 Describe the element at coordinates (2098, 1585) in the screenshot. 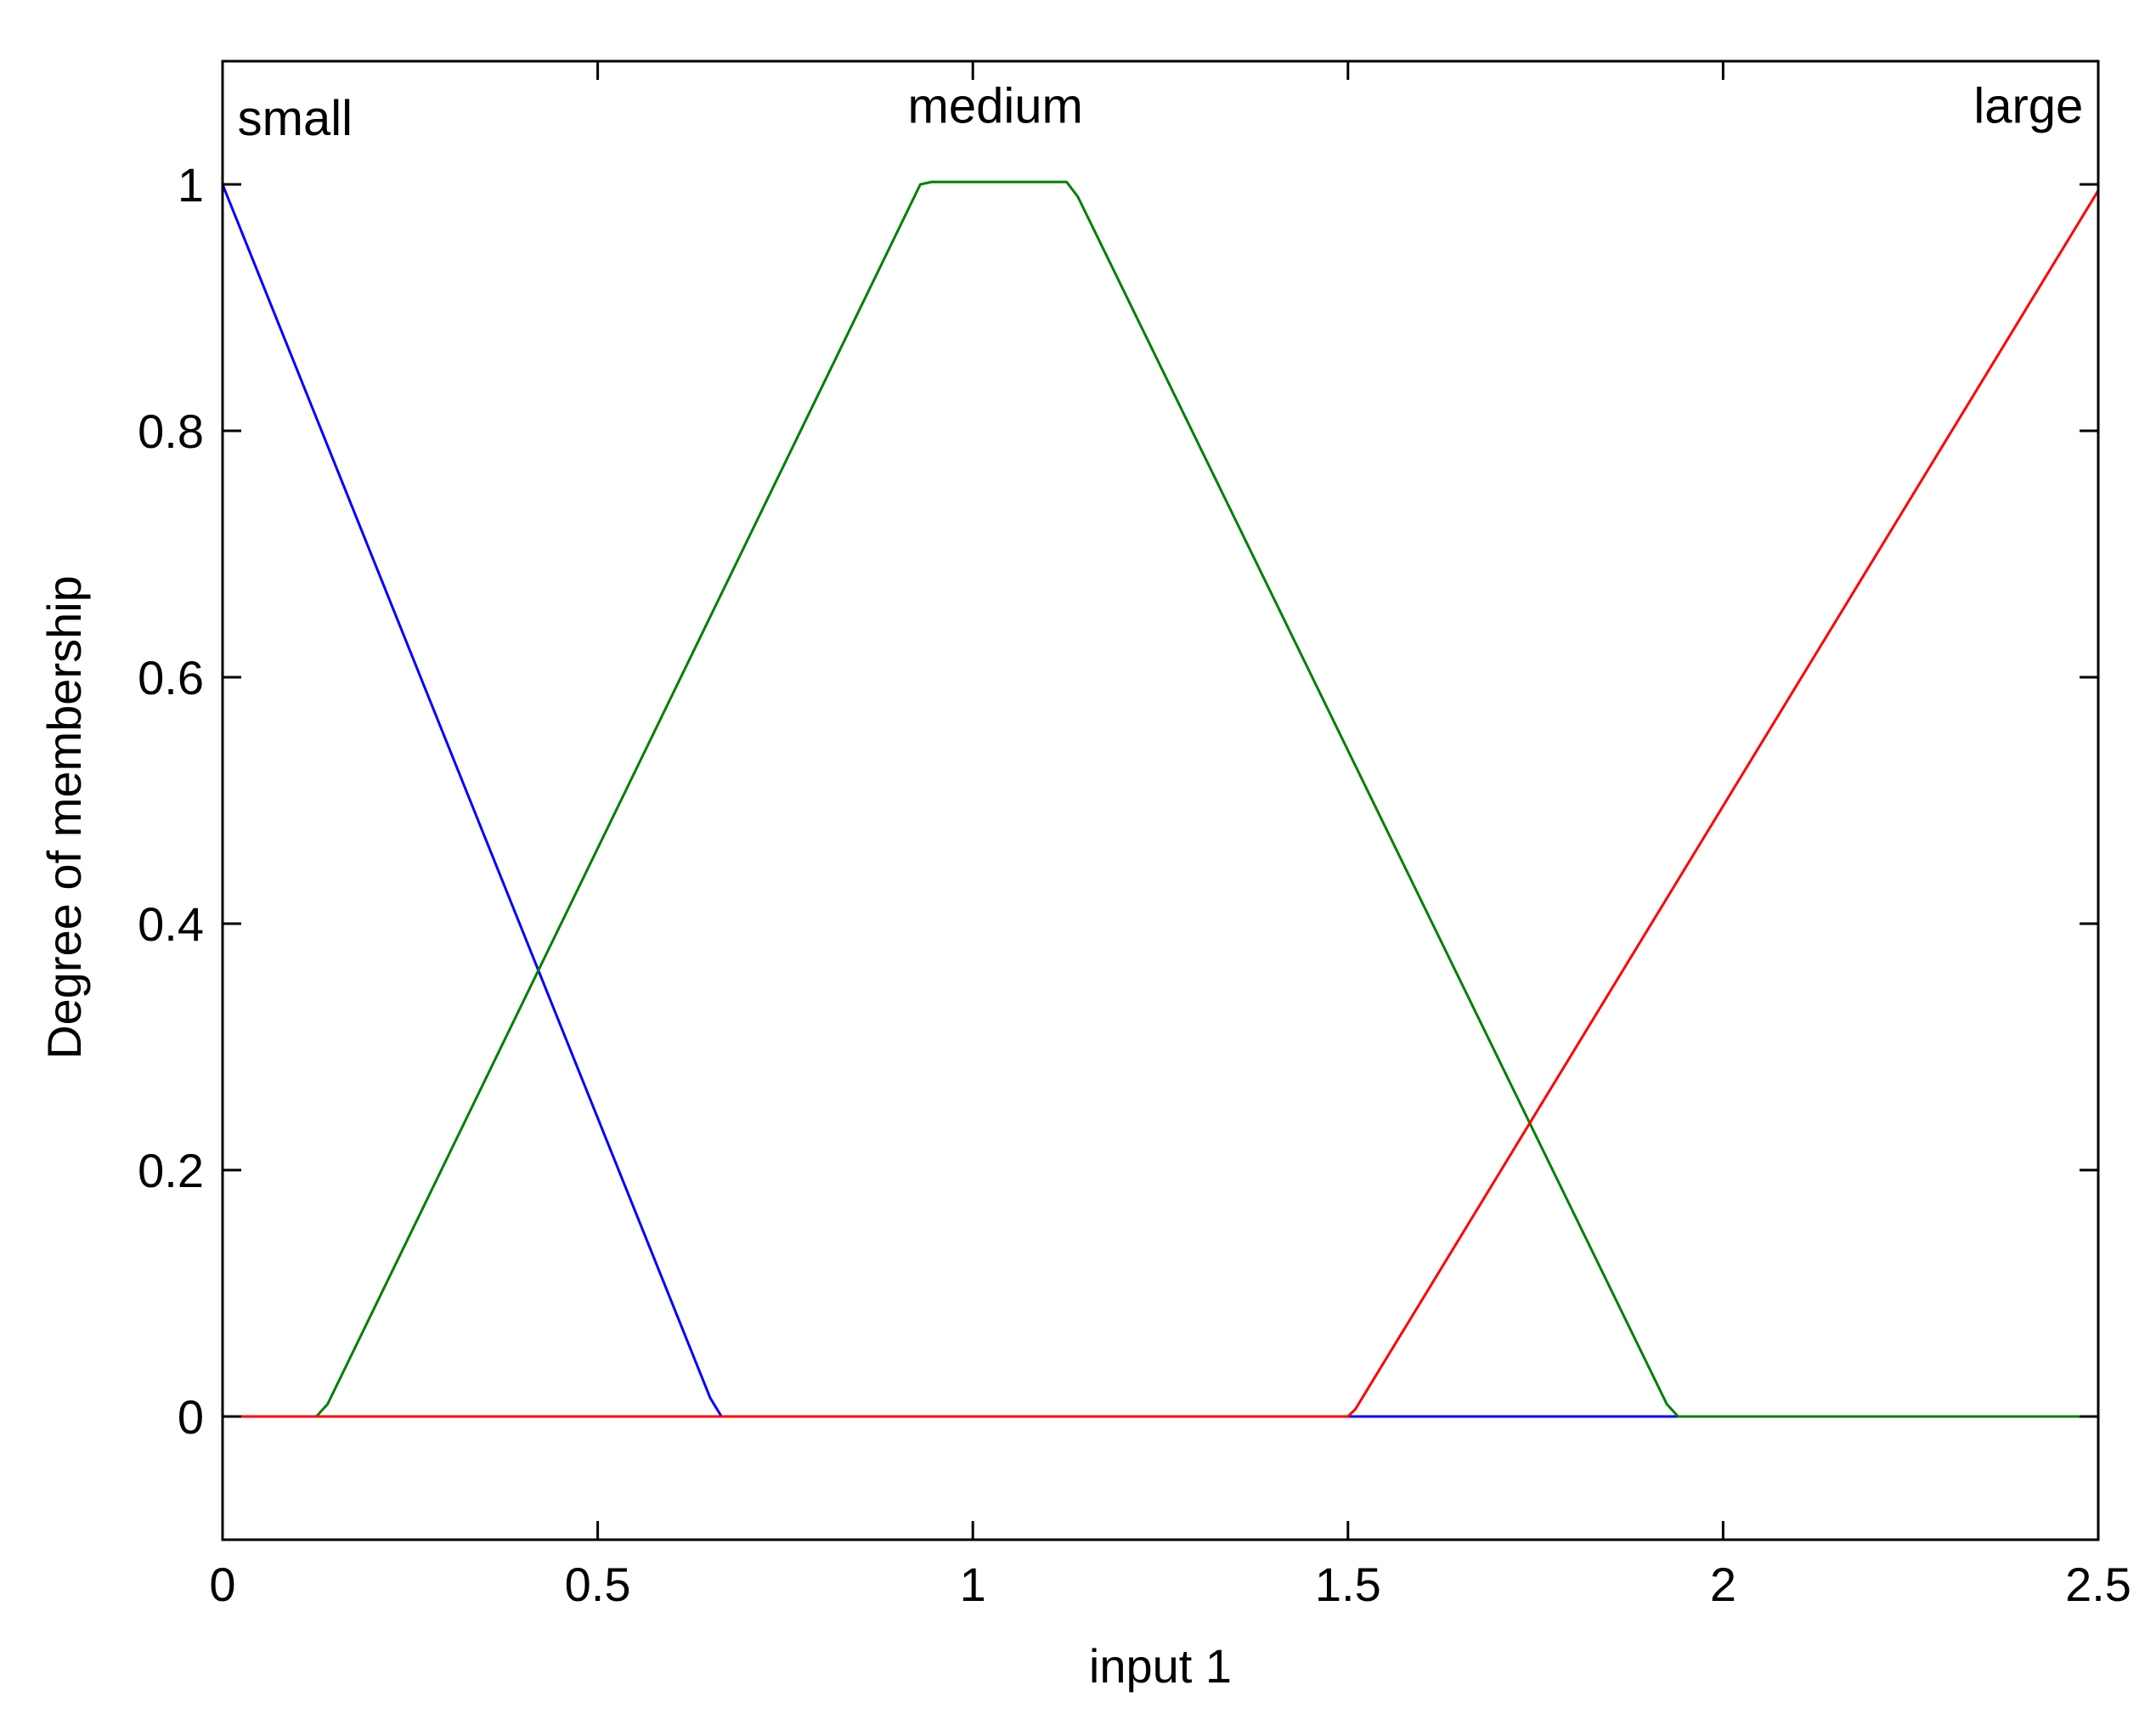

I see `x-tick-label: 2.5` at that location.